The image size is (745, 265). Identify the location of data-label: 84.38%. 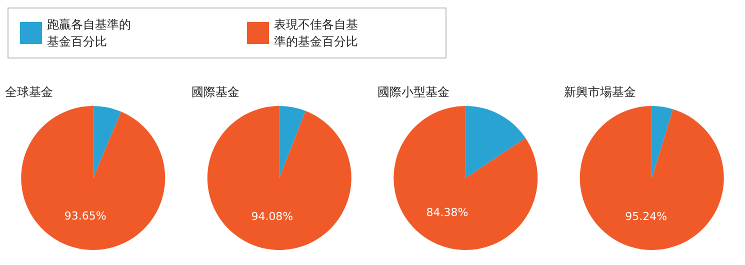
(447, 212).